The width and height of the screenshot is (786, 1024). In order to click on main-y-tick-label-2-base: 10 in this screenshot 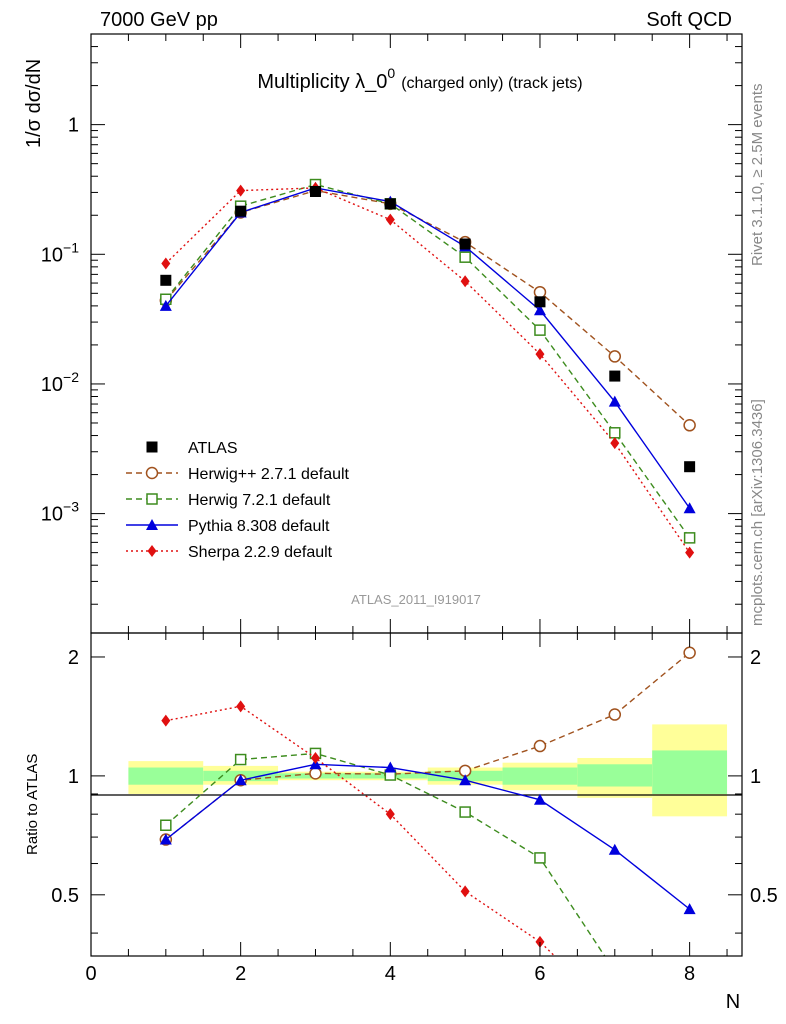, I will do `click(52, 385)`.